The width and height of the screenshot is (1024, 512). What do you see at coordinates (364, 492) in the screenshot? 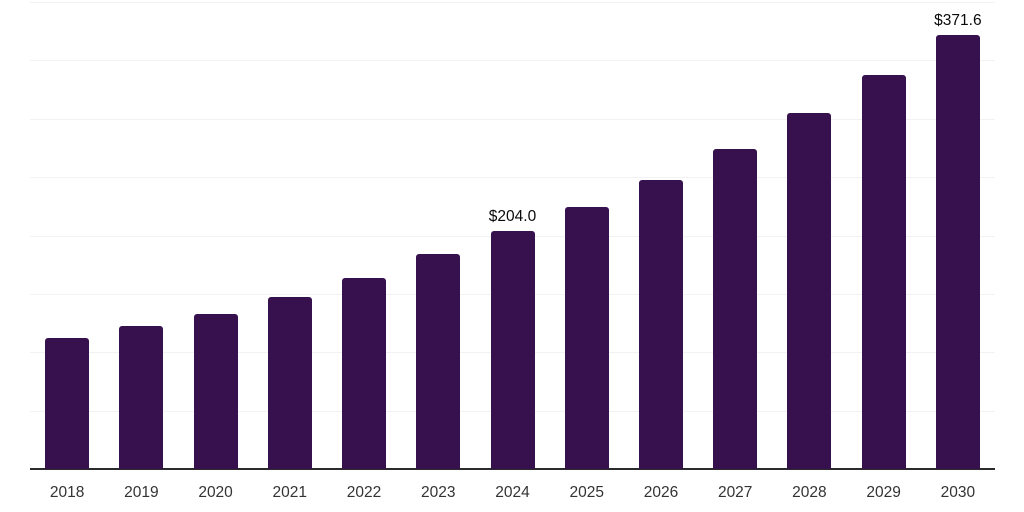
I see `x-tick-label-2022: 2022` at bounding box center [364, 492].